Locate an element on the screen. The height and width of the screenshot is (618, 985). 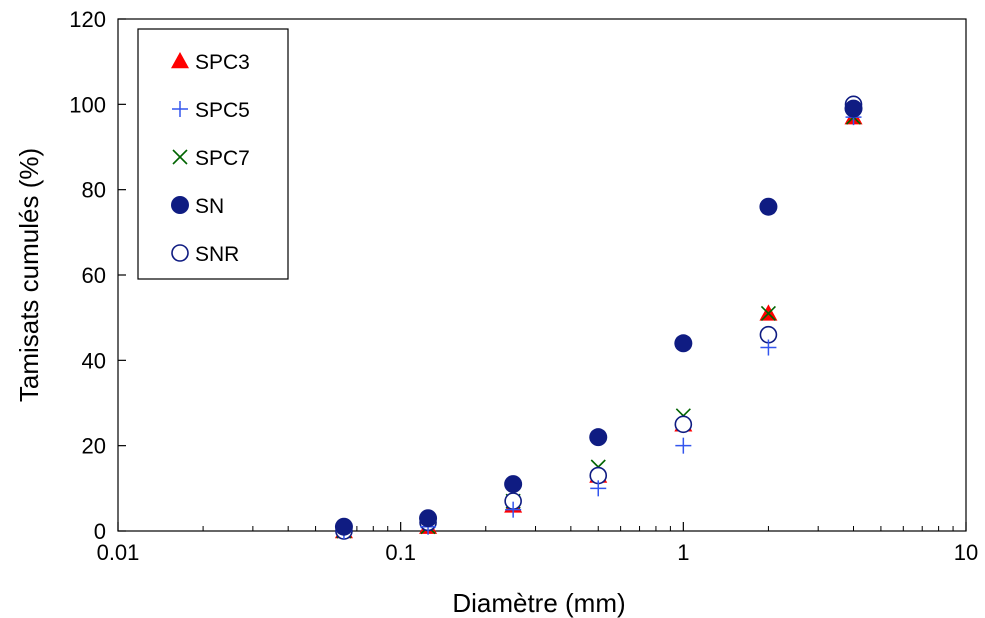
y-tick-label: 100 is located at coordinates (87, 104).